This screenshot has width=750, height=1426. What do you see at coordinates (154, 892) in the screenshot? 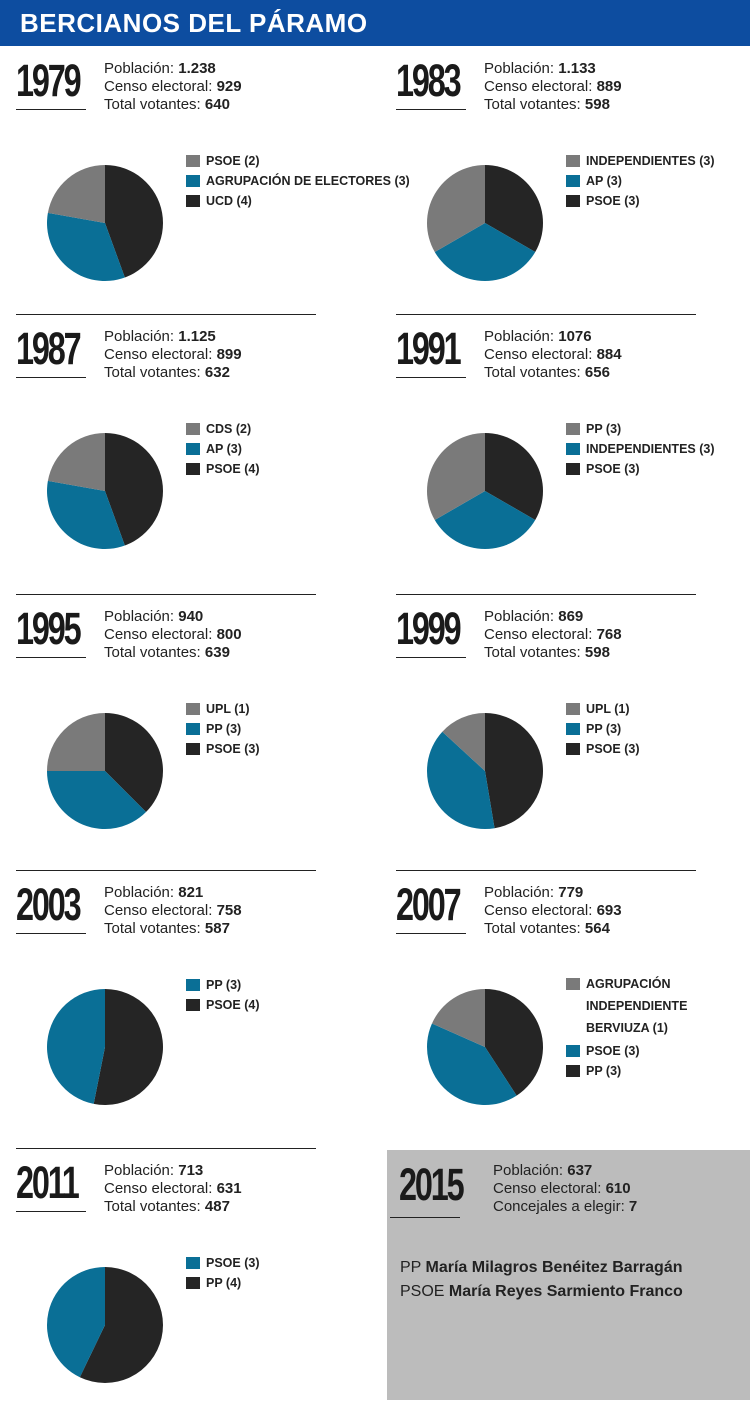
I see `stat-poblacion: Población: 821` at bounding box center [154, 892].